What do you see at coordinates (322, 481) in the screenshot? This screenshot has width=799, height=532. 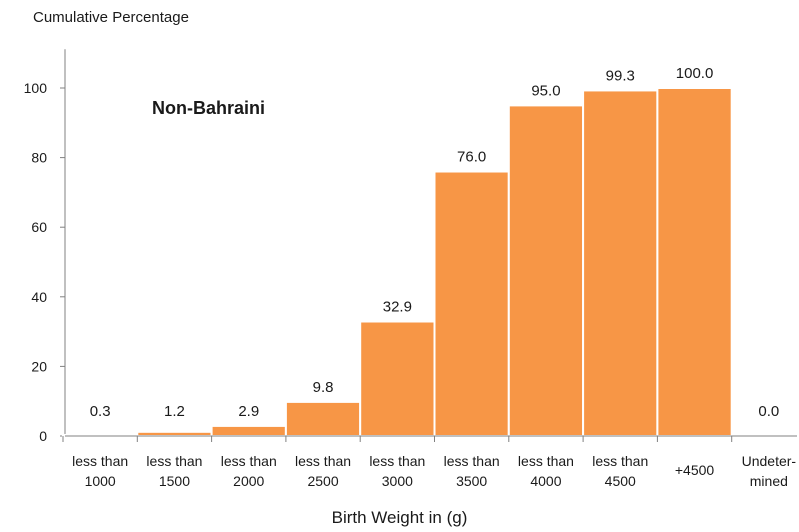 I see `x-tick-label: 2500` at bounding box center [322, 481].